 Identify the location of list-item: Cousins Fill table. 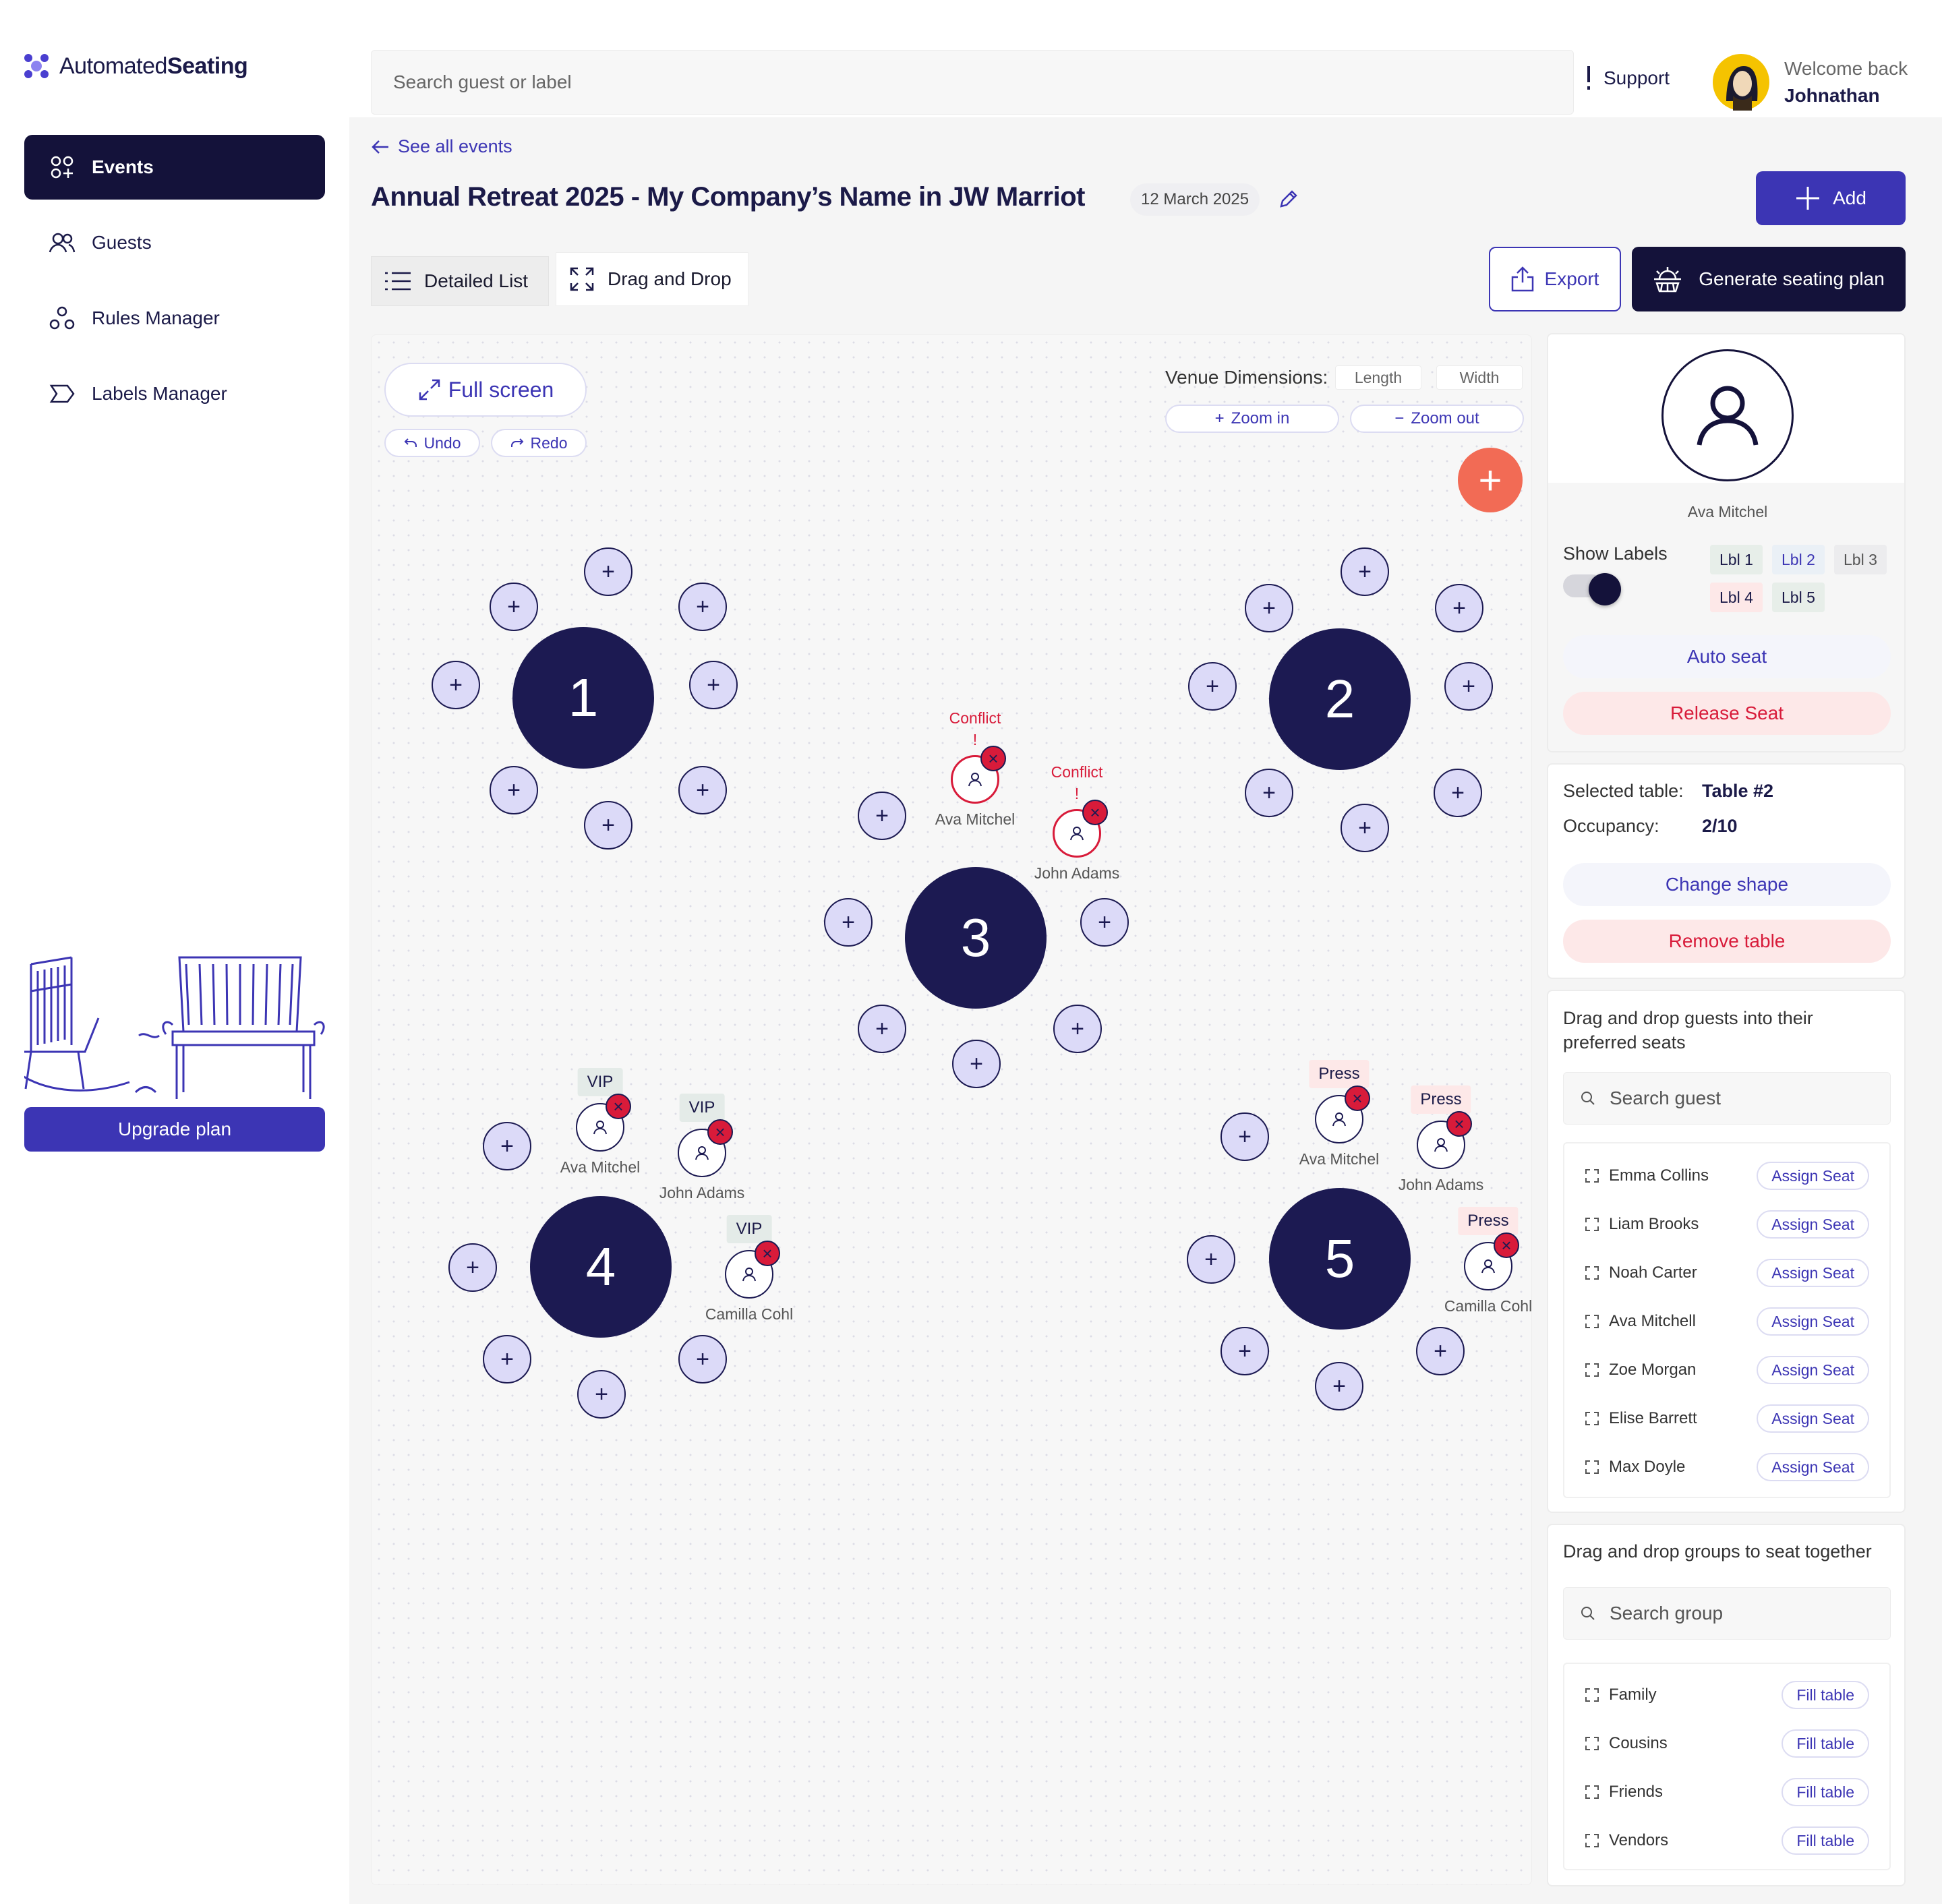
(1727, 1743).